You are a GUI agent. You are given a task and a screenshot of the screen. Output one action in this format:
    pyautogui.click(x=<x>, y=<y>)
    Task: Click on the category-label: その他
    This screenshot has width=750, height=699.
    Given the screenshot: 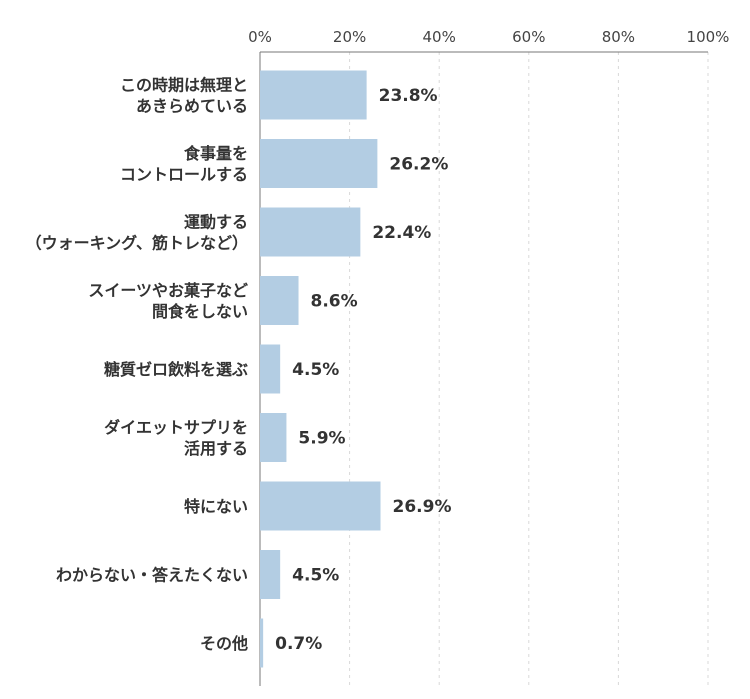 What is the action you would take?
    pyautogui.click(x=224, y=643)
    